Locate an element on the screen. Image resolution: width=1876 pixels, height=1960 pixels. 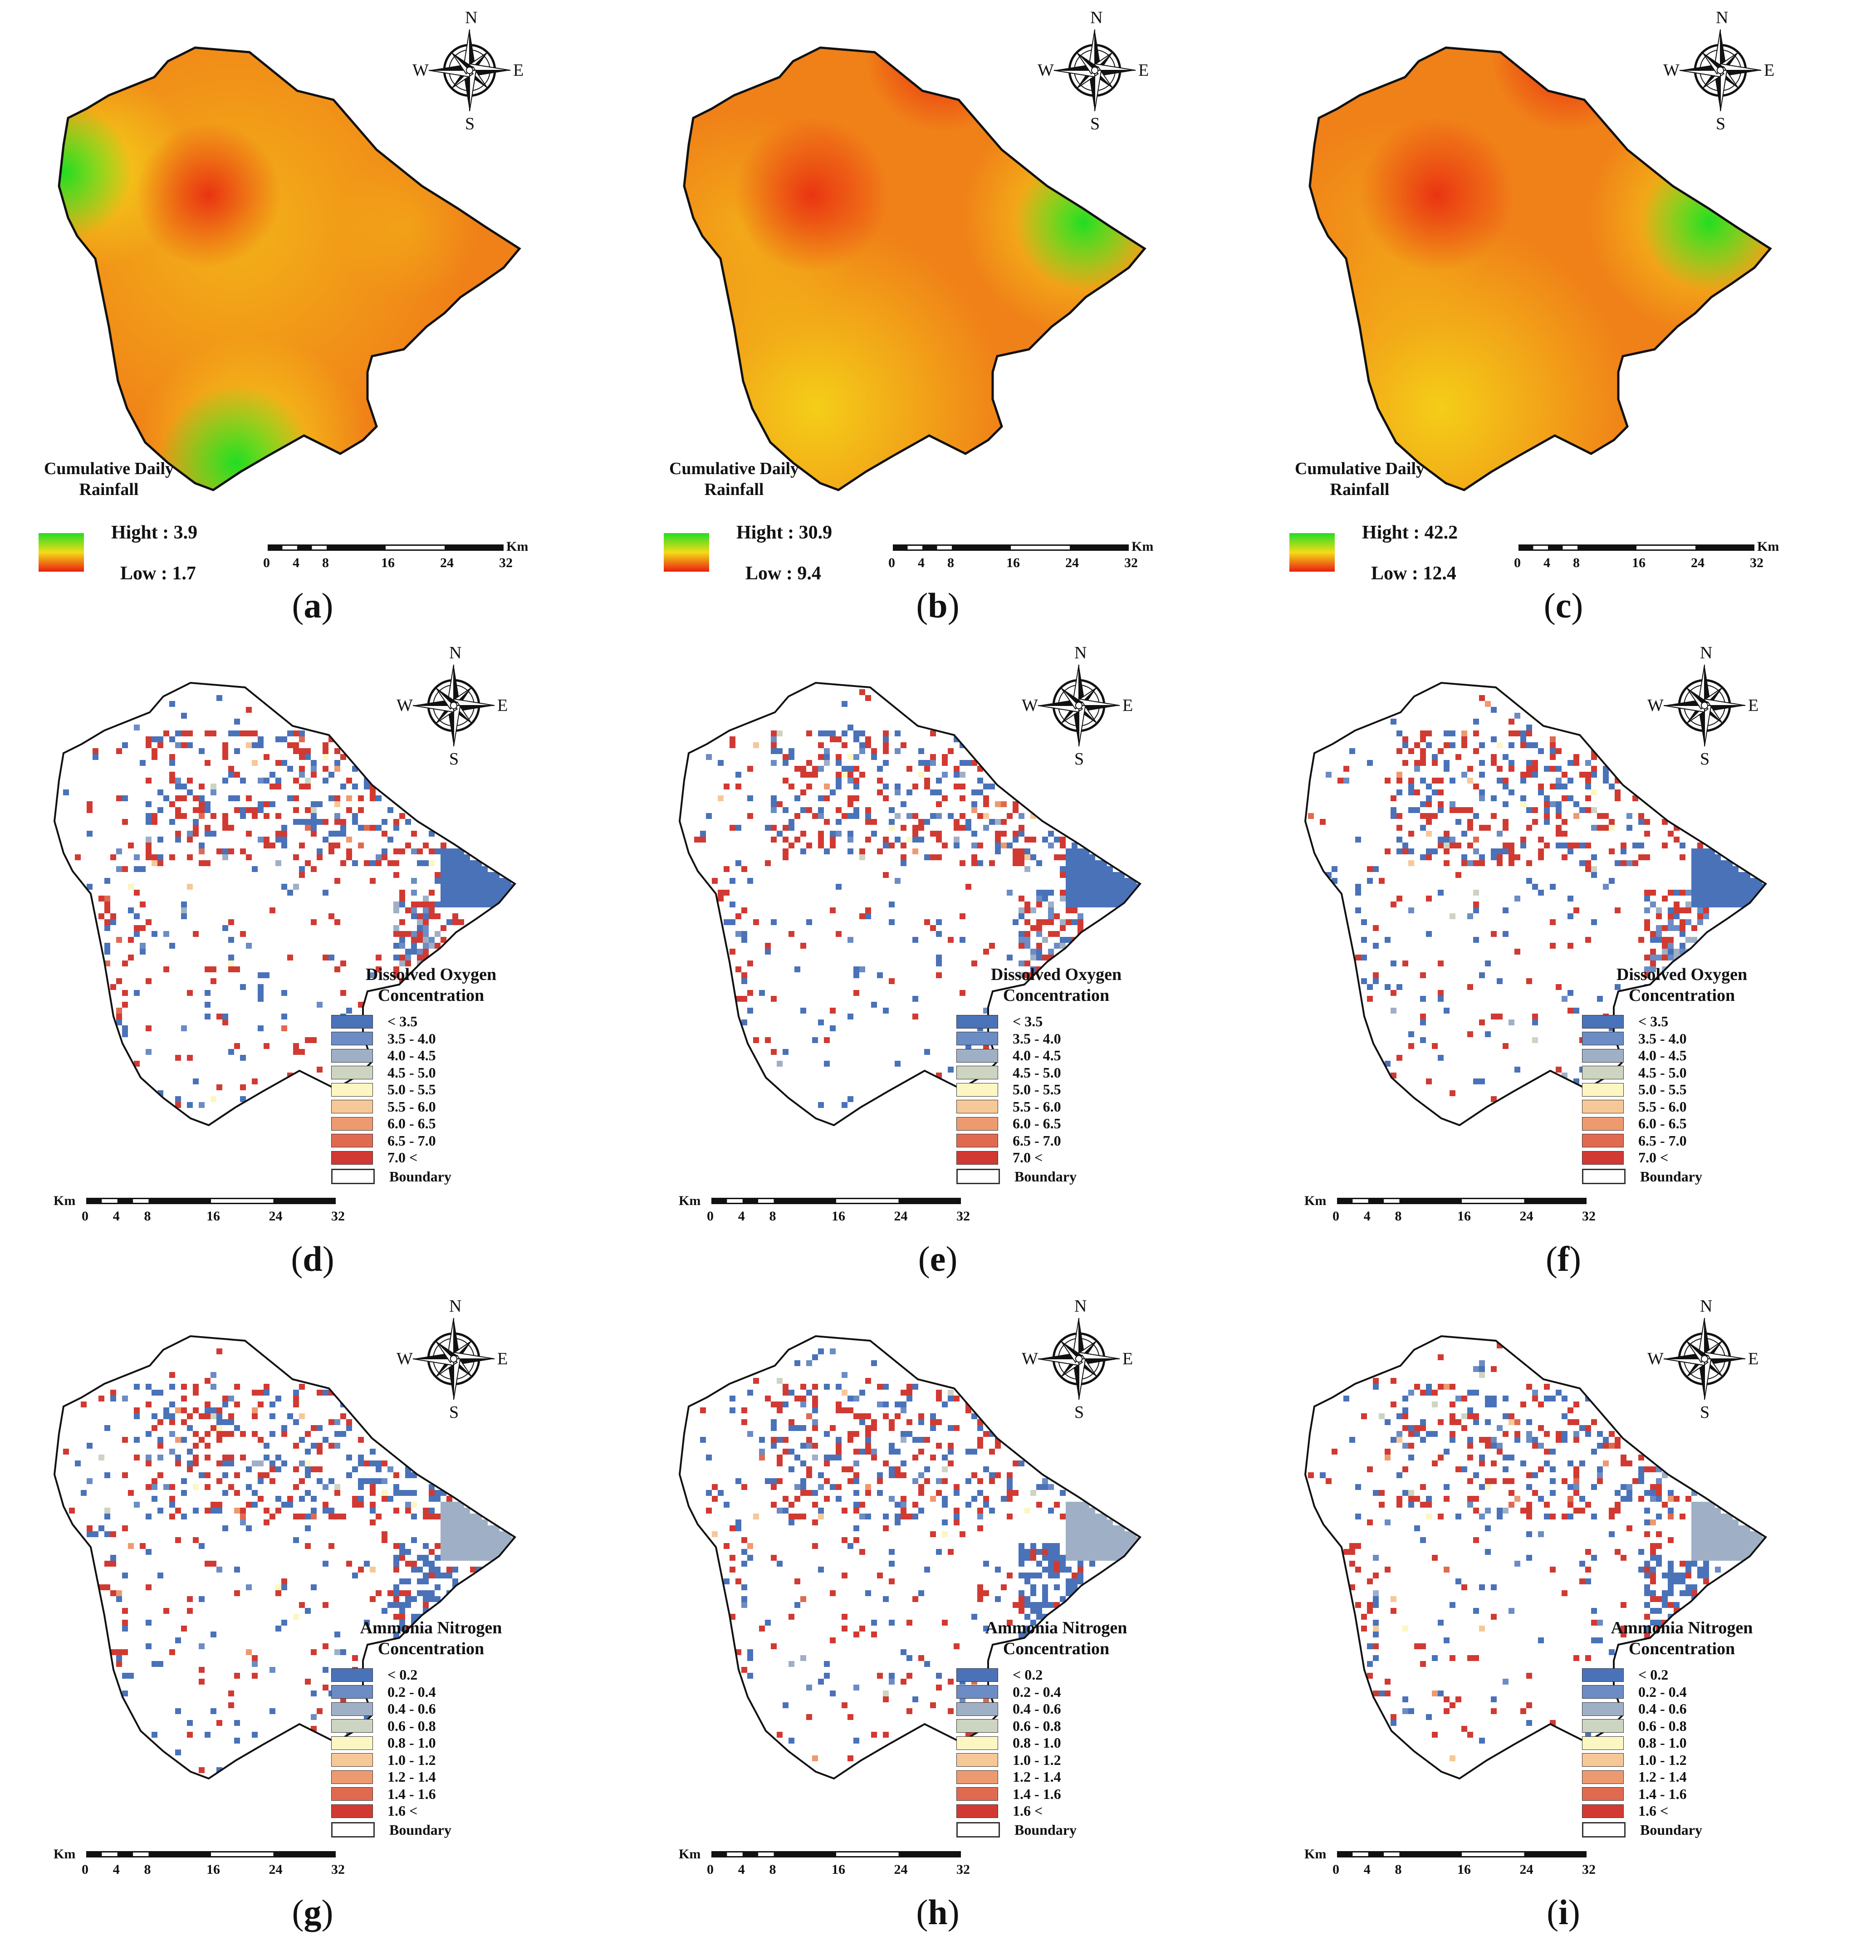
legend-label: 1.4 - 1.6 is located at coordinates (1037, 1793).